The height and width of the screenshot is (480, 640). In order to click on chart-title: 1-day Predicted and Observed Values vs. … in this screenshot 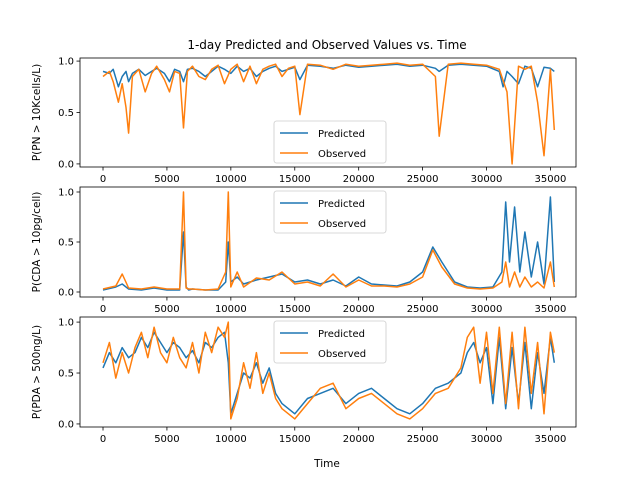, I will do `click(326, 45)`.